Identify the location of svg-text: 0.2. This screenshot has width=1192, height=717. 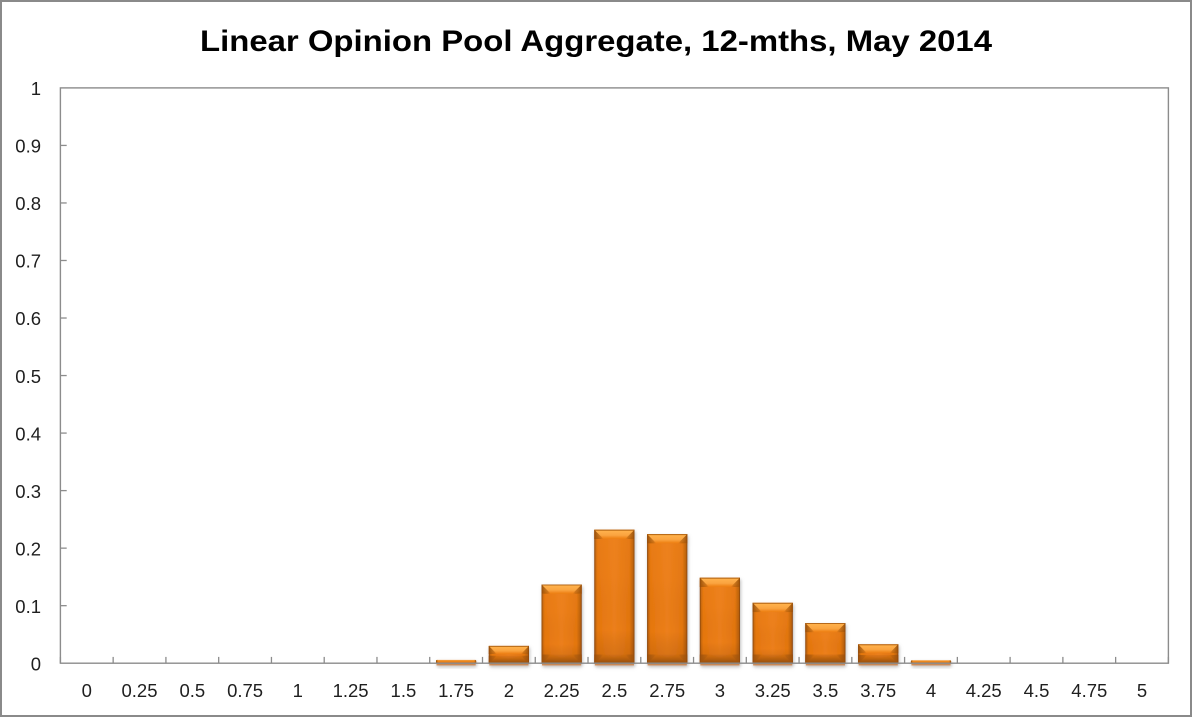
(28, 548).